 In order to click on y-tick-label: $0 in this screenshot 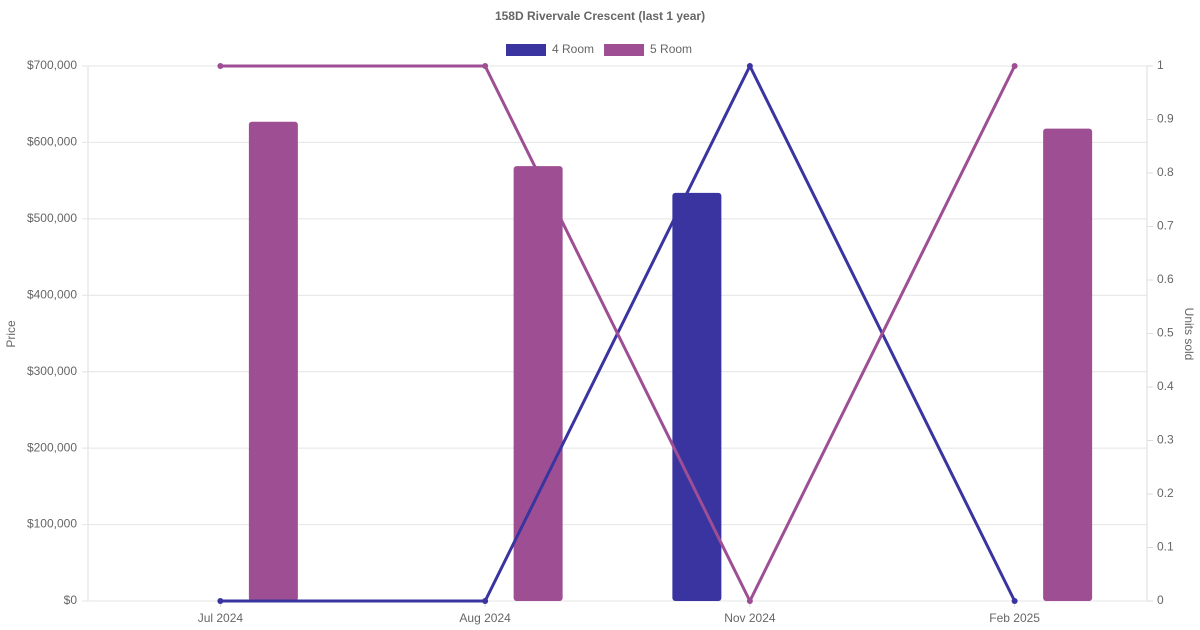, I will do `click(71, 600)`.